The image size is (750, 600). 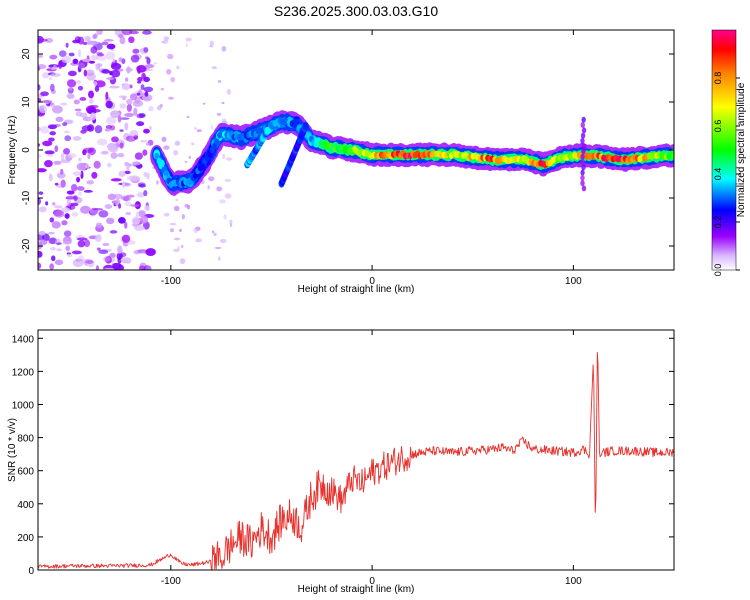 What do you see at coordinates (356, 289) in the screenshot?
I see `spectrogram-xlabel: Height of straight line (km)` at bounding box center [356, 289].